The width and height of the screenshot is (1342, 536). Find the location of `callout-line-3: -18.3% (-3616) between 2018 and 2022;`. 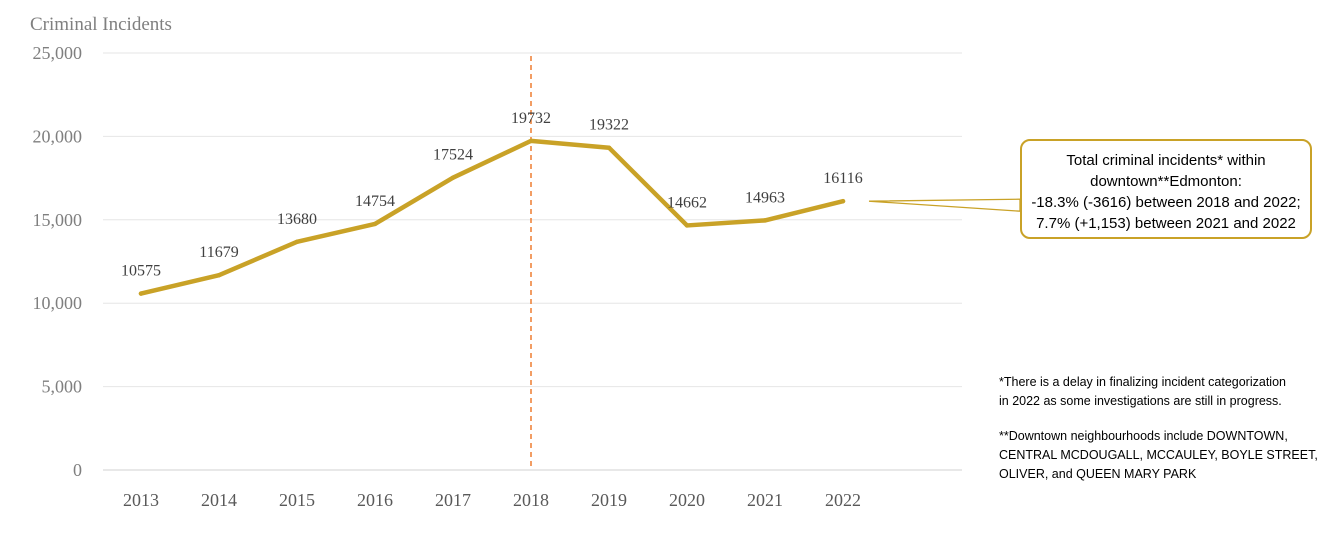

callout-line-3: -18.3% (-3616) between 2018 and 2022; is located at coordinates (1166, 202).